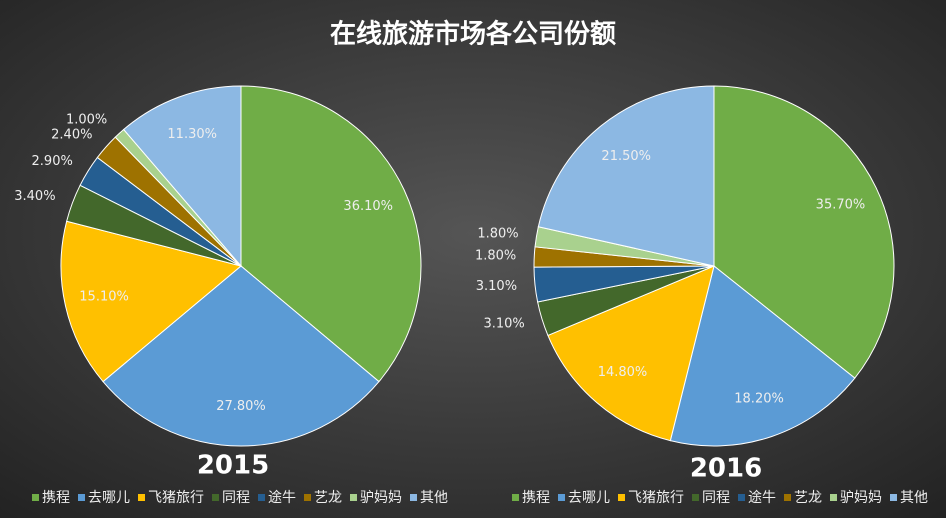 The height and width of the screenshot is (518, 946). What do you see at coordinates (623, 372) in the screenshot?
I see `data-label: 14.80%` at bounding box center [623, 372].